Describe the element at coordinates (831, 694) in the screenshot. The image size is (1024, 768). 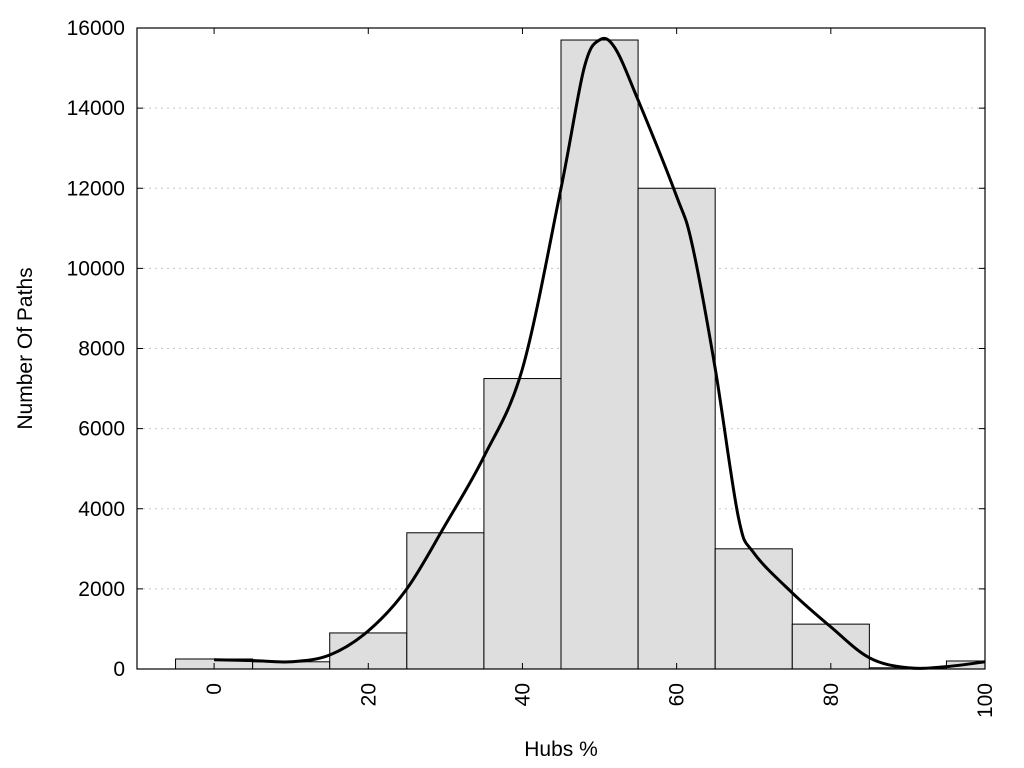
I see `x-tick-label: 80` at that location.